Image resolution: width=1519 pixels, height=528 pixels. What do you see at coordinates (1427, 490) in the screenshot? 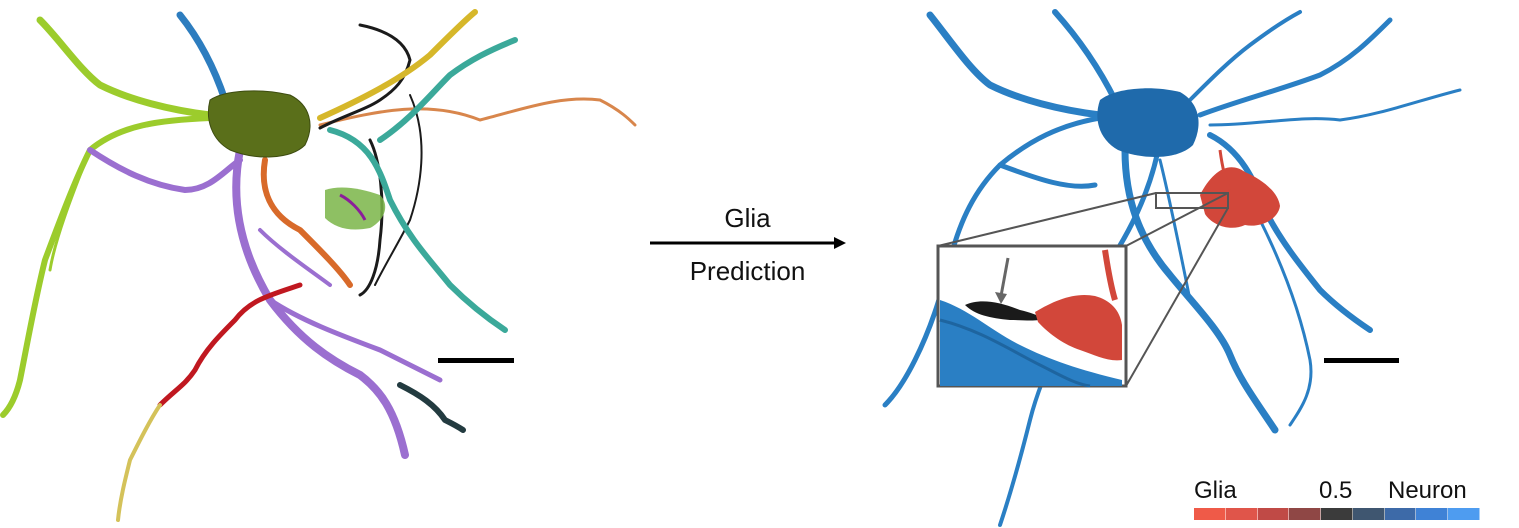
I see `legend-neuron-label: Neuron` at bounding box center [1427, 490].